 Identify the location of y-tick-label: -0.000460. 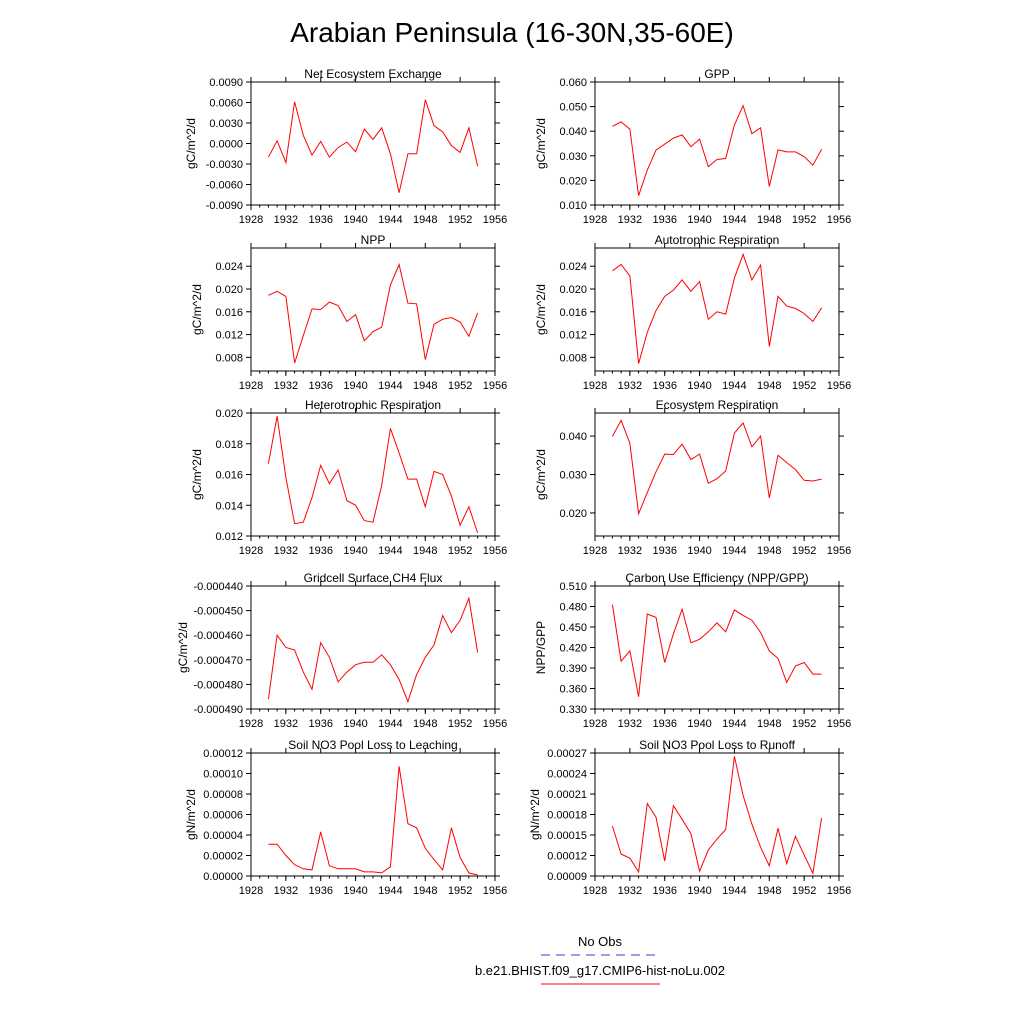
(218, 636).